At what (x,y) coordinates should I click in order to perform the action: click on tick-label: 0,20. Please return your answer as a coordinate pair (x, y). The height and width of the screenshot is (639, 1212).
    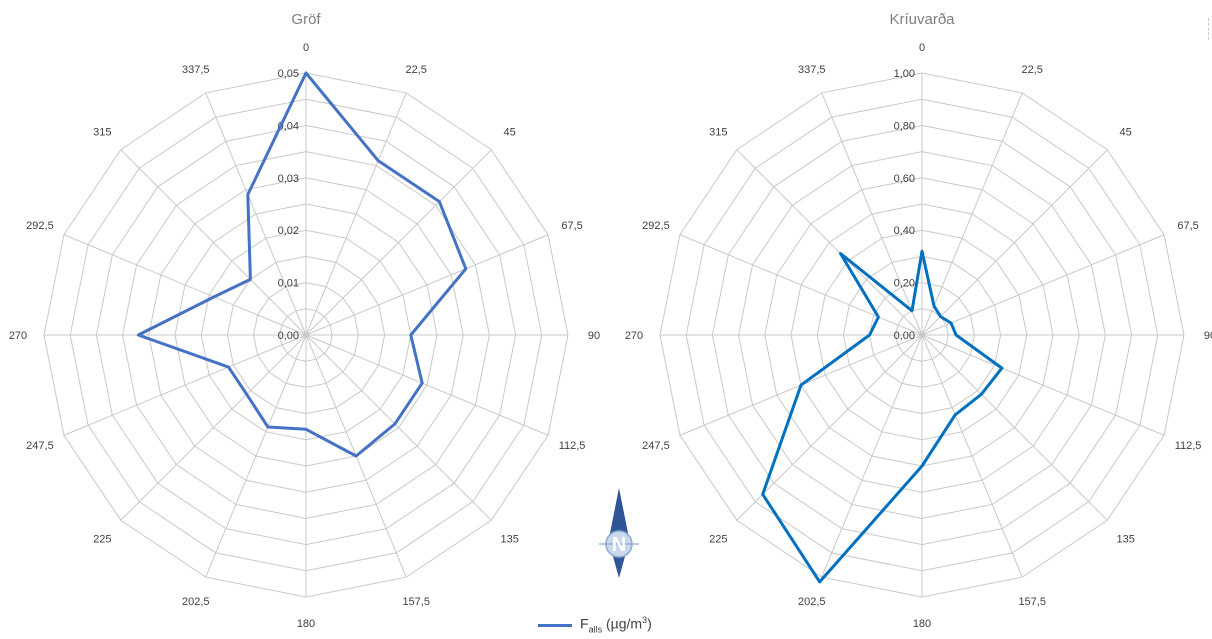
    Looking at the image, I should click on (904, 284).